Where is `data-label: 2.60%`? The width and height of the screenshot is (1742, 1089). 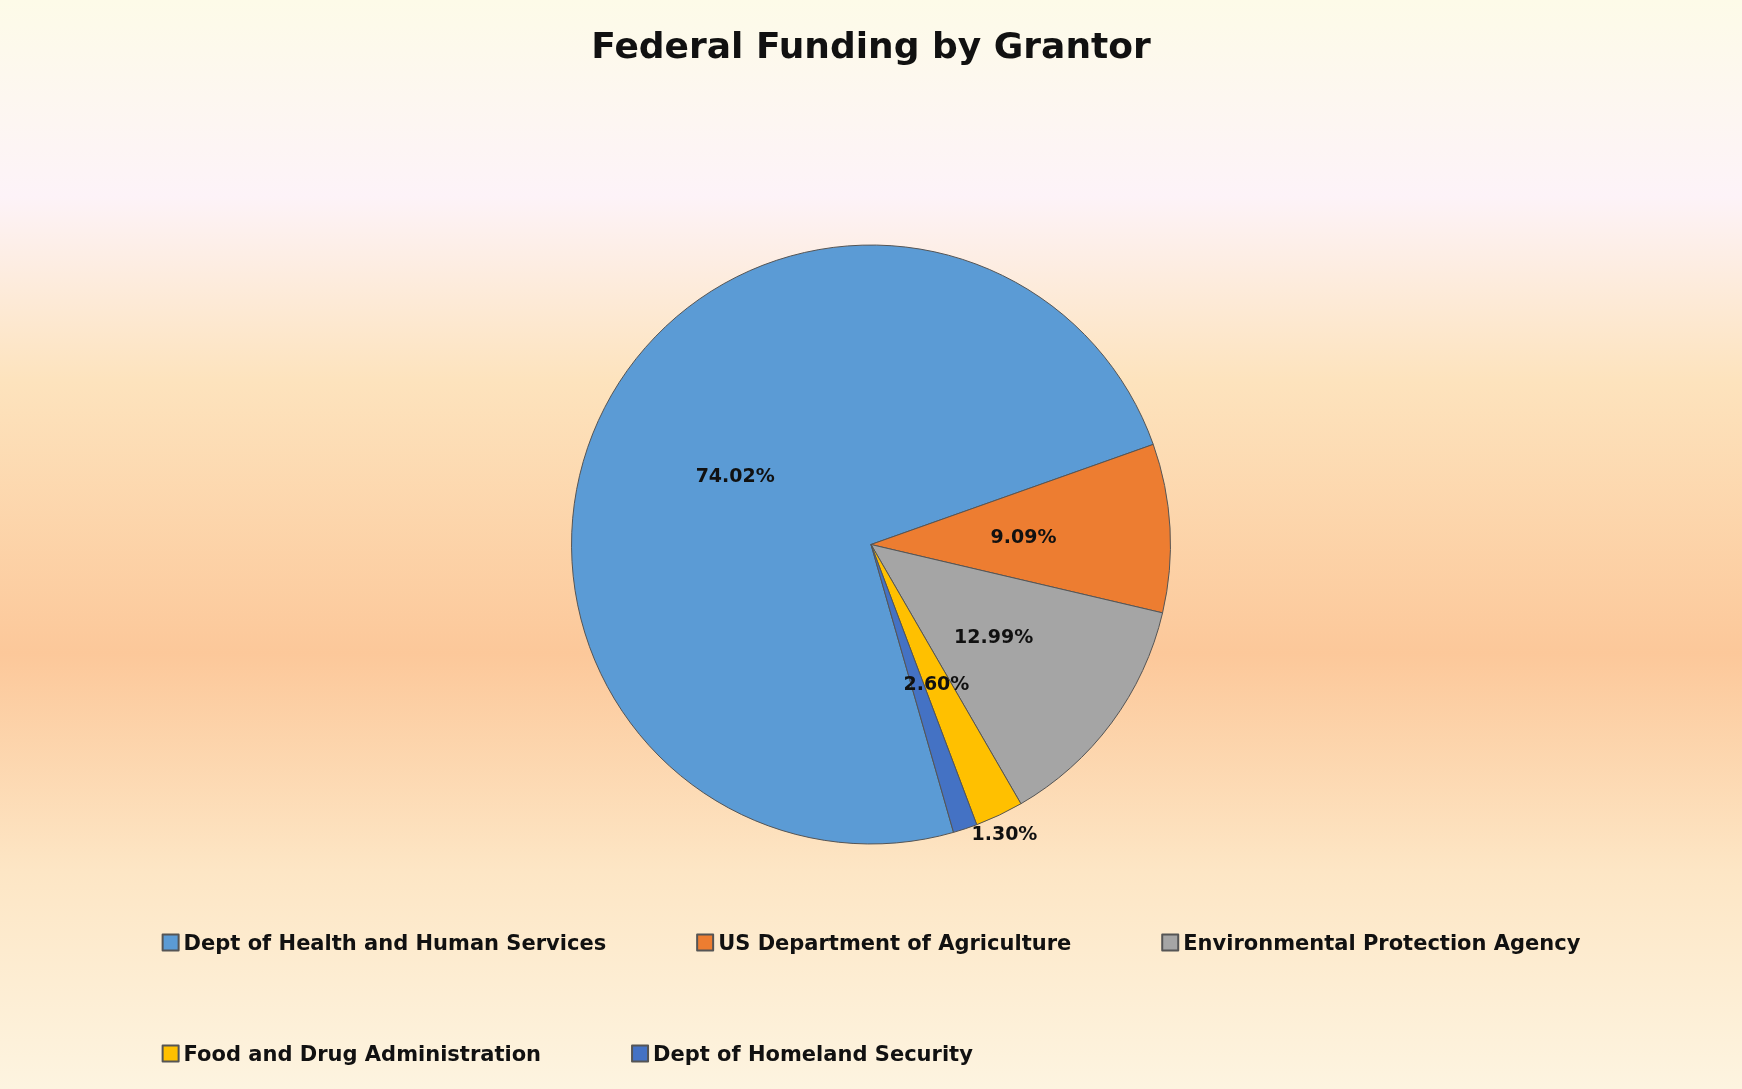 data-label: 2.60% is located at coordinates (936, 682).